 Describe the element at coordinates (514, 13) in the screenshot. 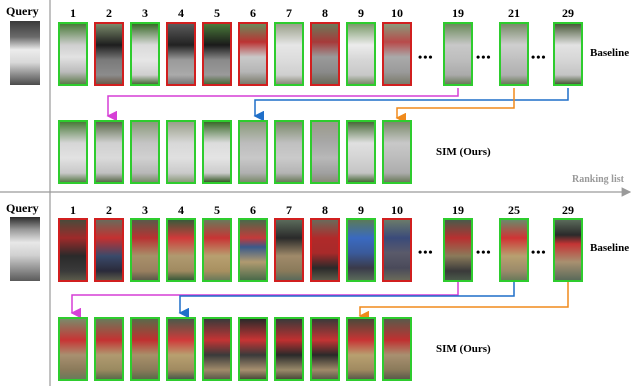

I see `rank-number: 21` at that location.